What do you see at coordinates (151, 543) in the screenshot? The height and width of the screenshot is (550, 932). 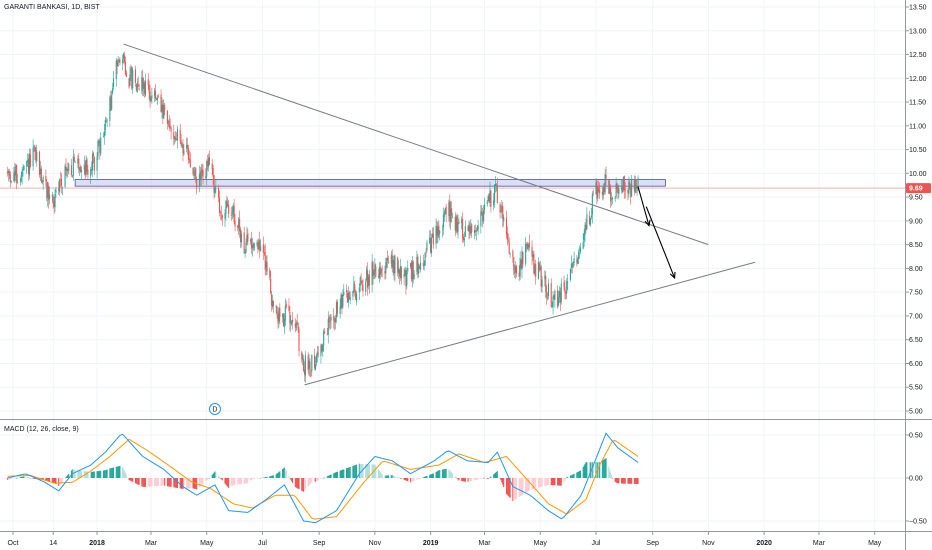 I see `time-tick-label: Mar` at bounding box center [151, 543].